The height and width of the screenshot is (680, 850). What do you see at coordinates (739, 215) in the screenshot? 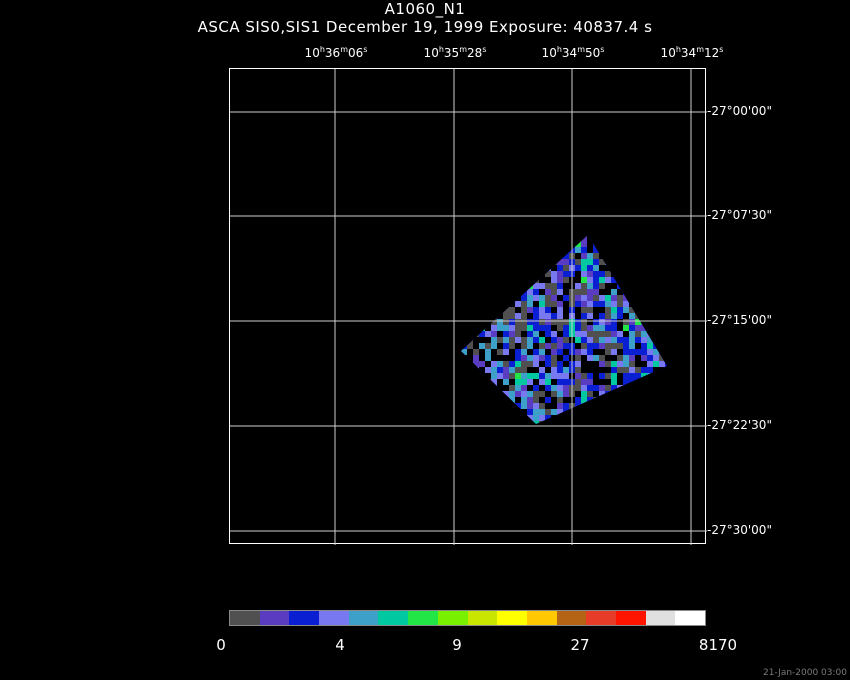
I see `dec-label-2: -27°07'30"` at bounding box center [739, 215].